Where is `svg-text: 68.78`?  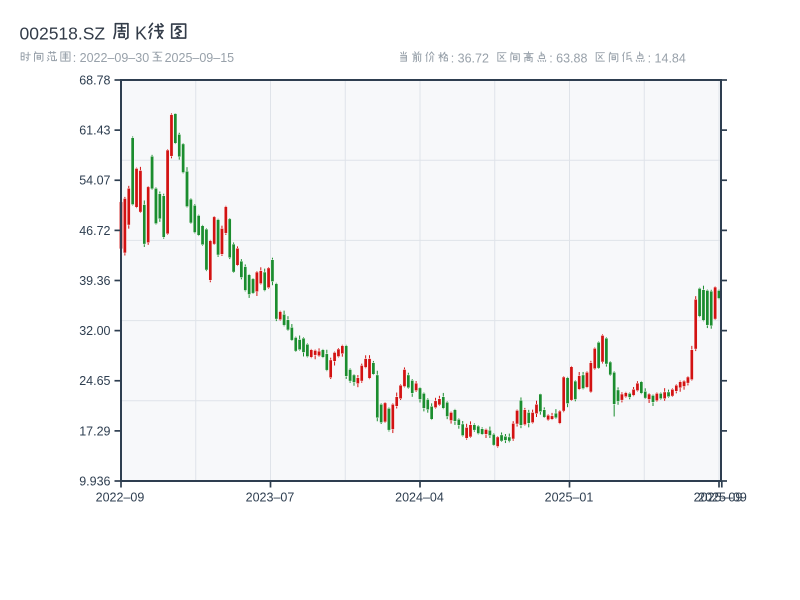
svg-text: 68.78 is located at coordinates (94, 80).